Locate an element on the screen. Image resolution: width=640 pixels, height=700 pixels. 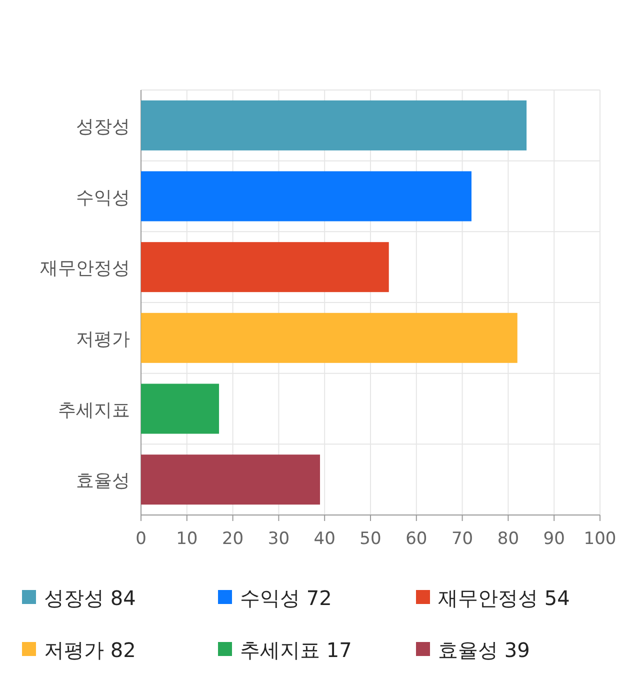
x-tick-label: 40 is located at coordinates (325, 539).